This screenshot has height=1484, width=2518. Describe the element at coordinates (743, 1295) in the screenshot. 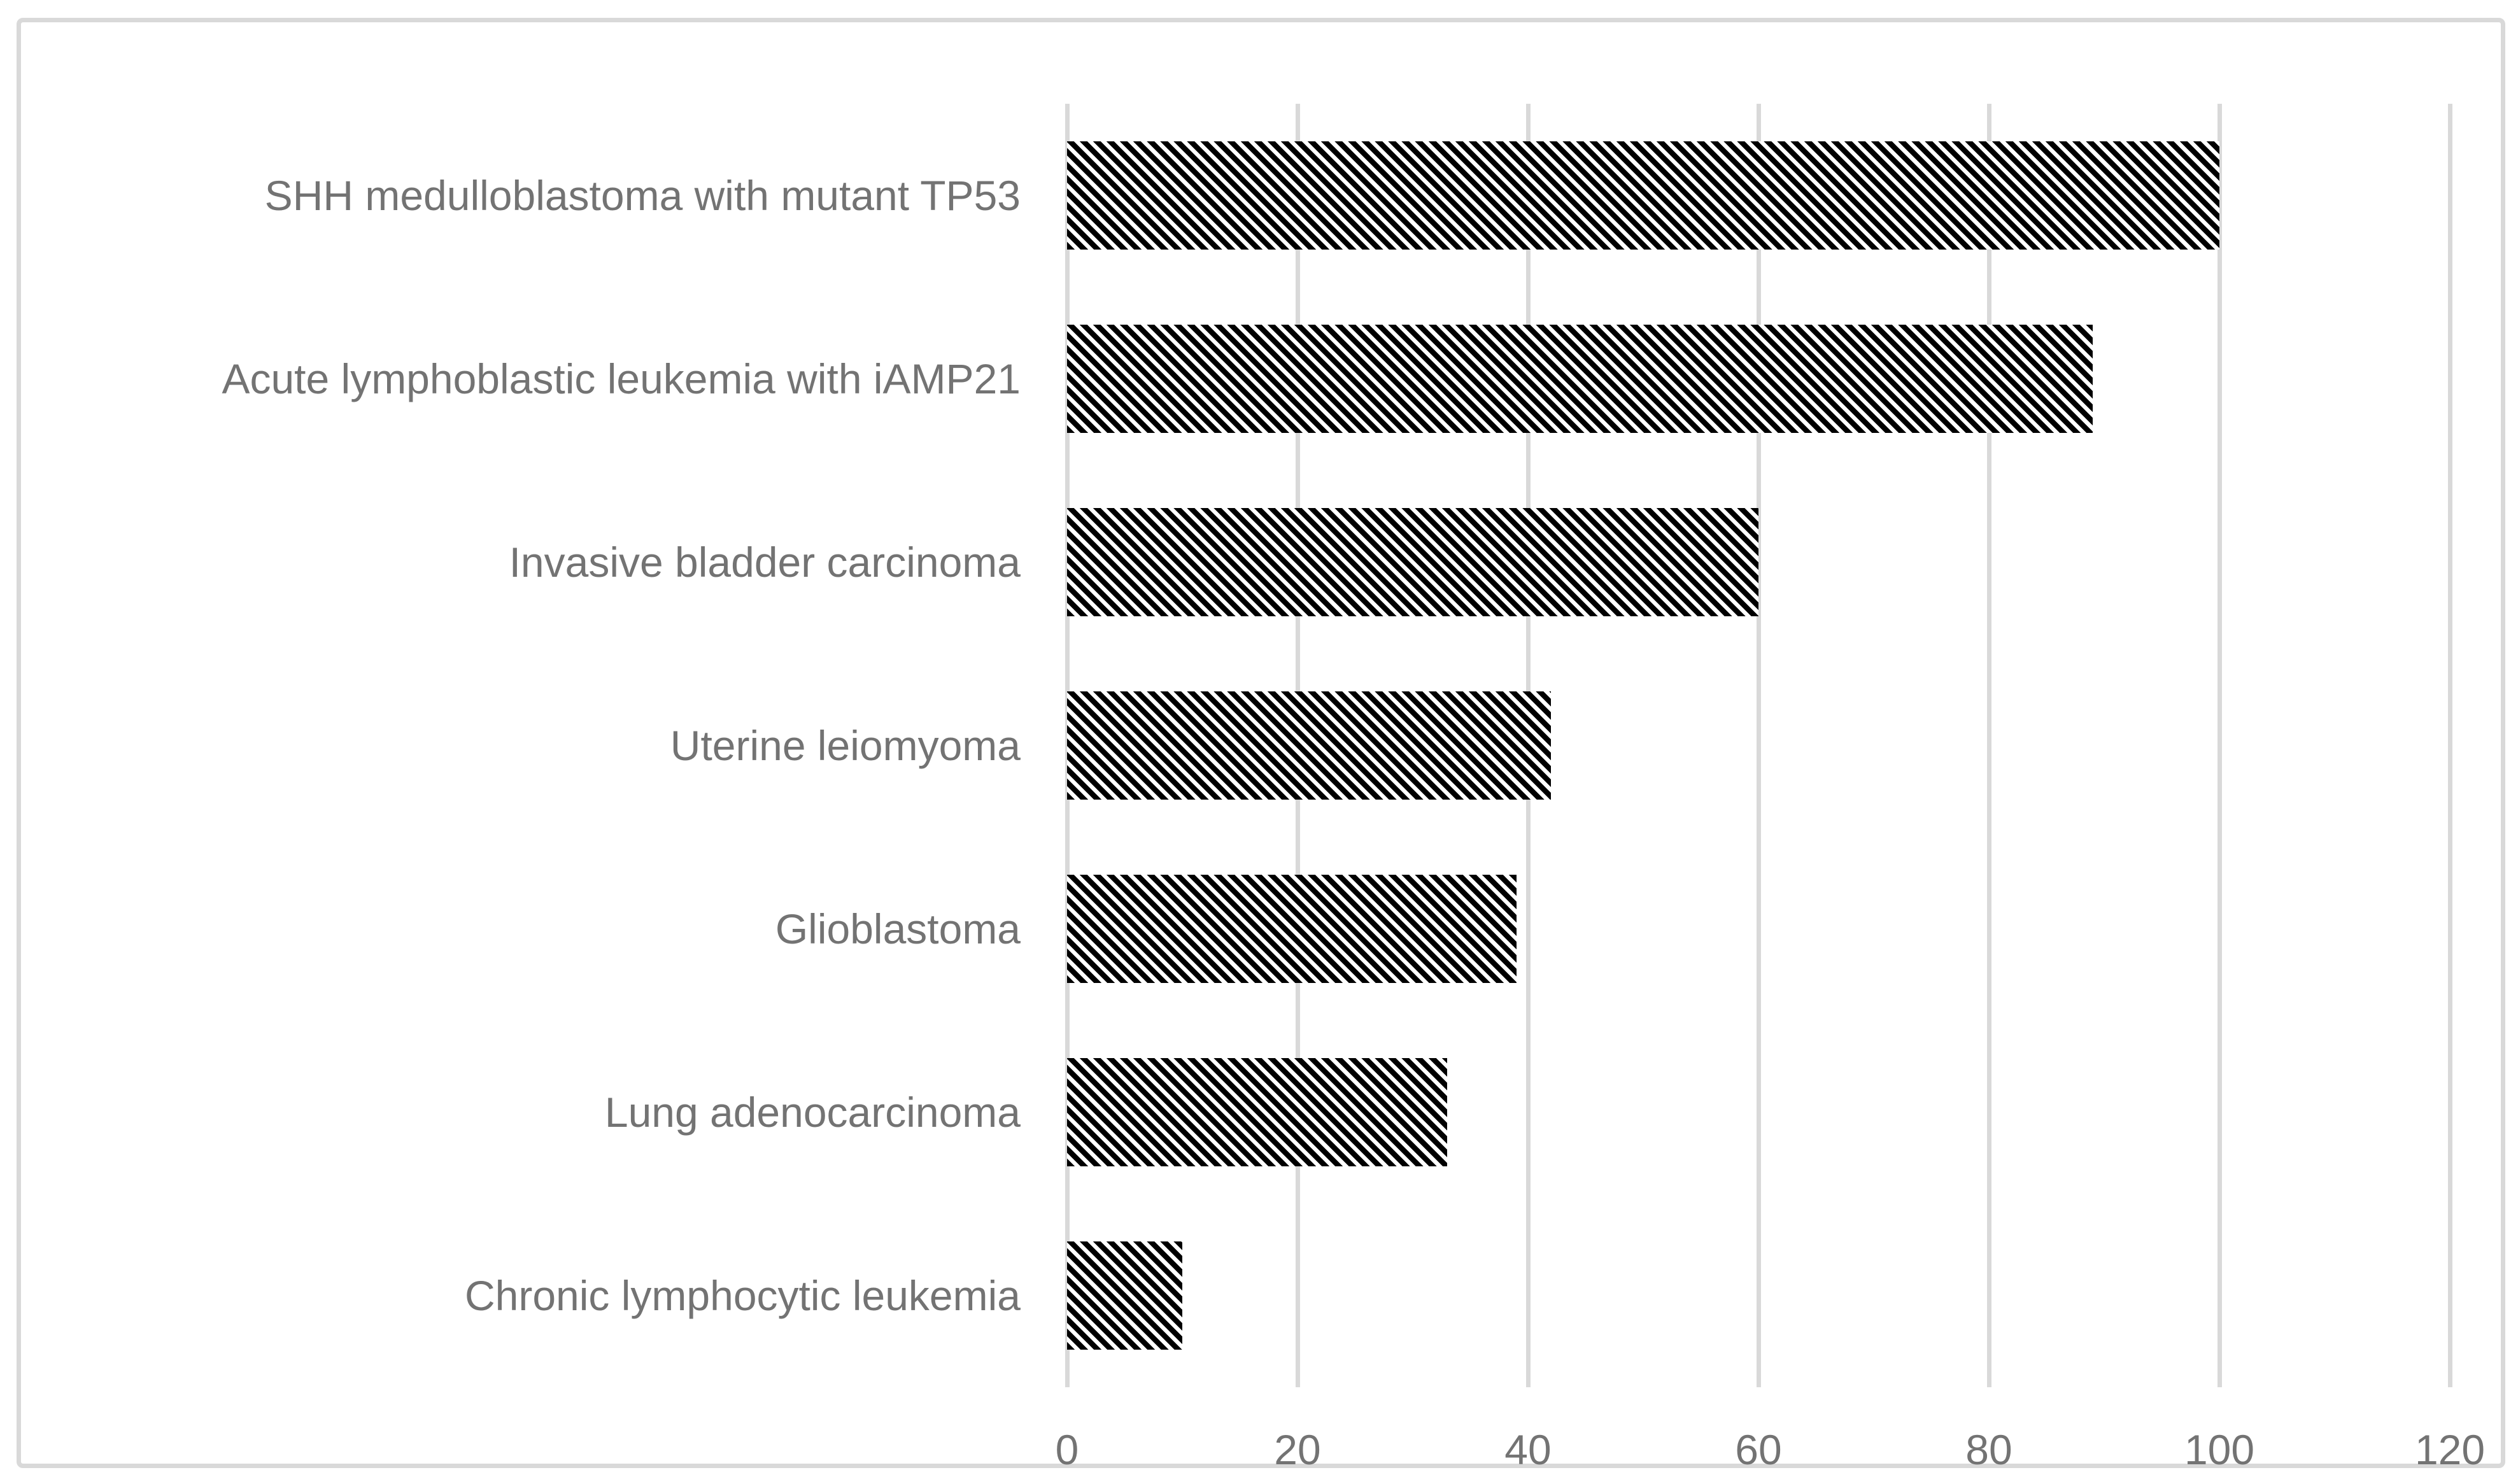

I see `category-label: Chronic lymphocytic leukemia` at that location.